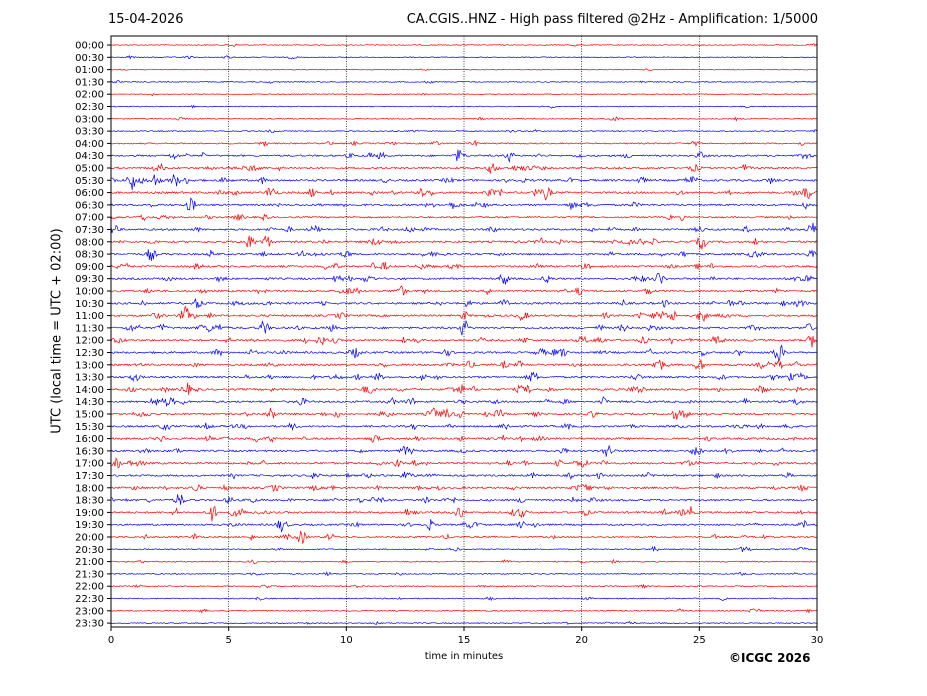 This screenshot has width=927, height=696. What do you see at coordinates (817, 640) in the screenshot?
I see `x-tick-label-30: 30` at bounding box center [817, 640].